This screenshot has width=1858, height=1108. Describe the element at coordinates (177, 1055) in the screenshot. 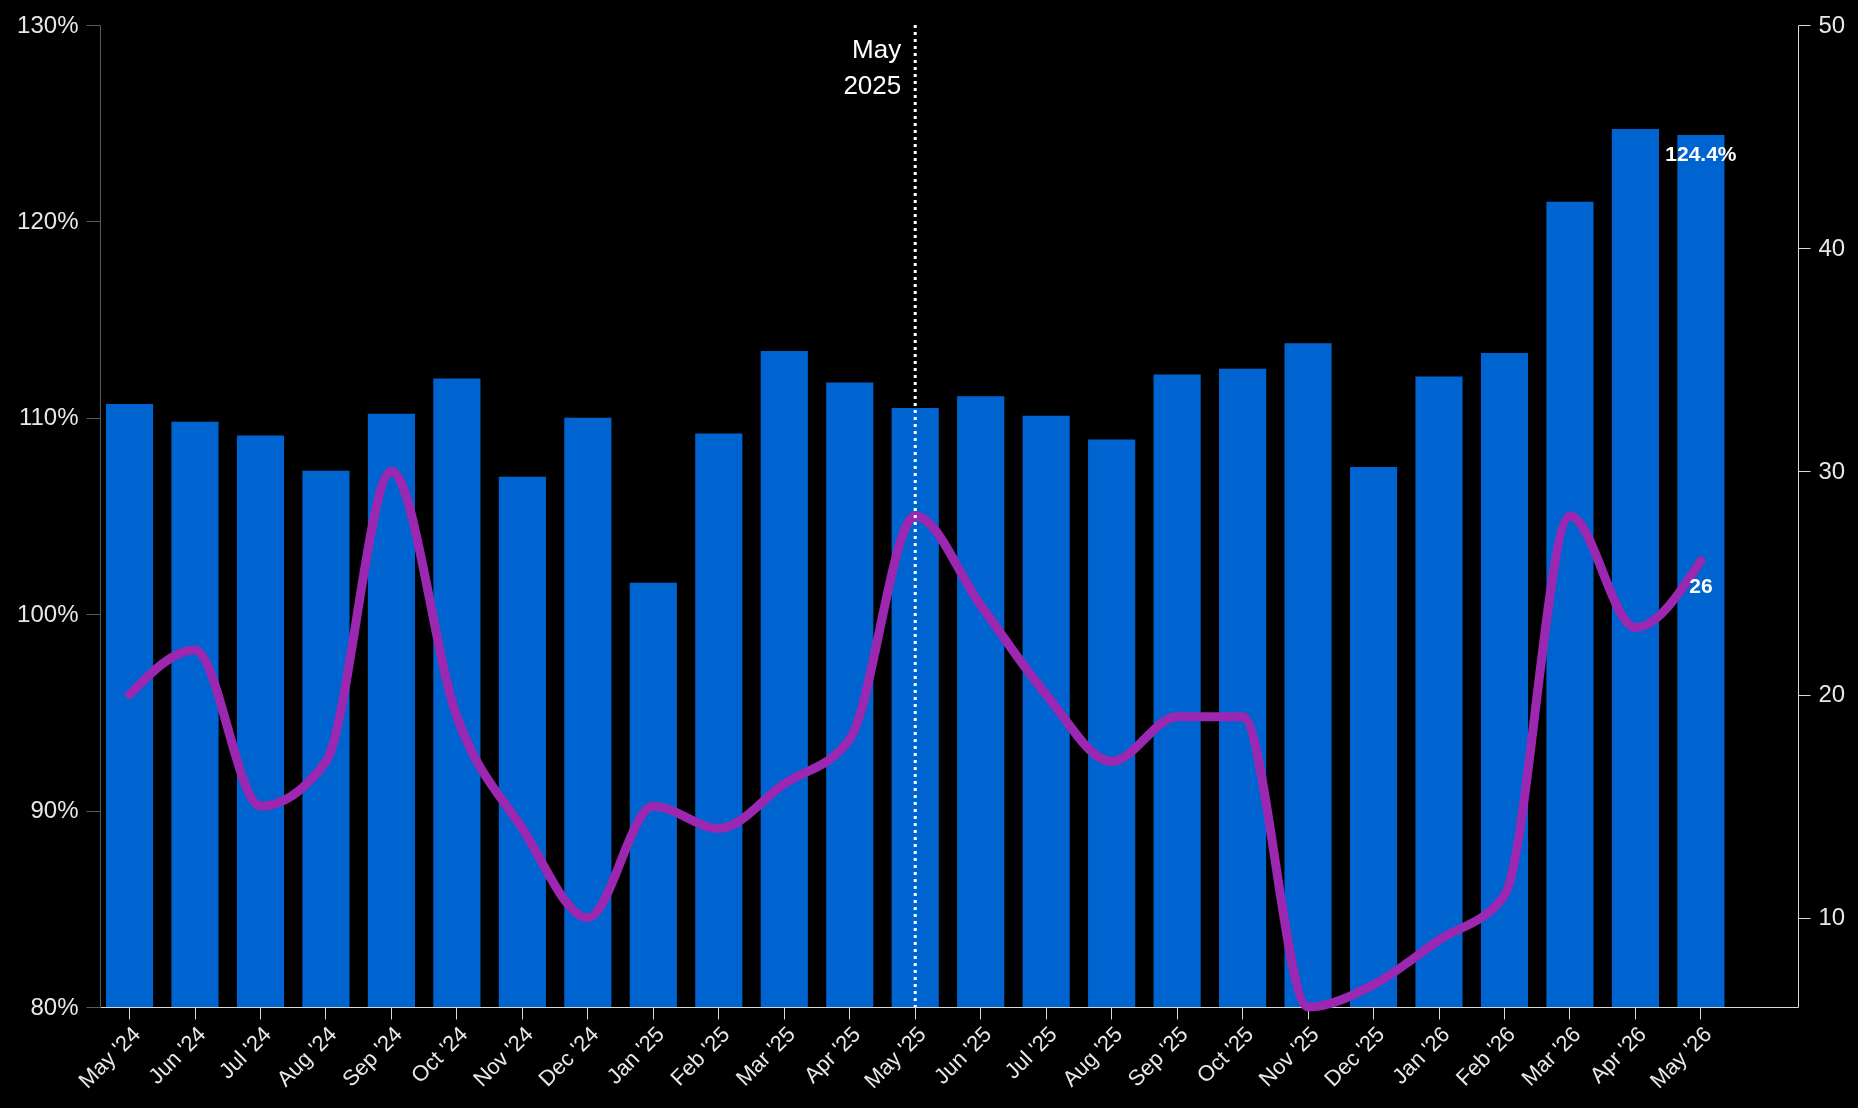

I see `x-tick-label: Jun '24` at that location.